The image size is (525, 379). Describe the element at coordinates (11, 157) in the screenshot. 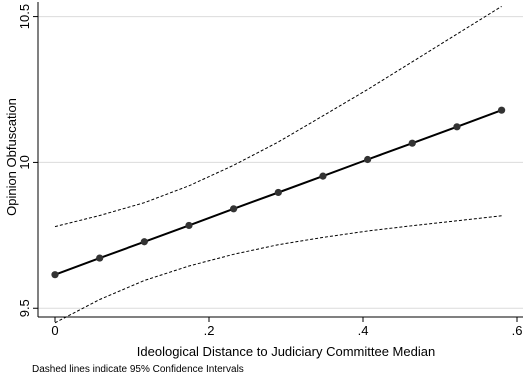

I see `y-axis-title: Opinion Obfuscation` at that location.